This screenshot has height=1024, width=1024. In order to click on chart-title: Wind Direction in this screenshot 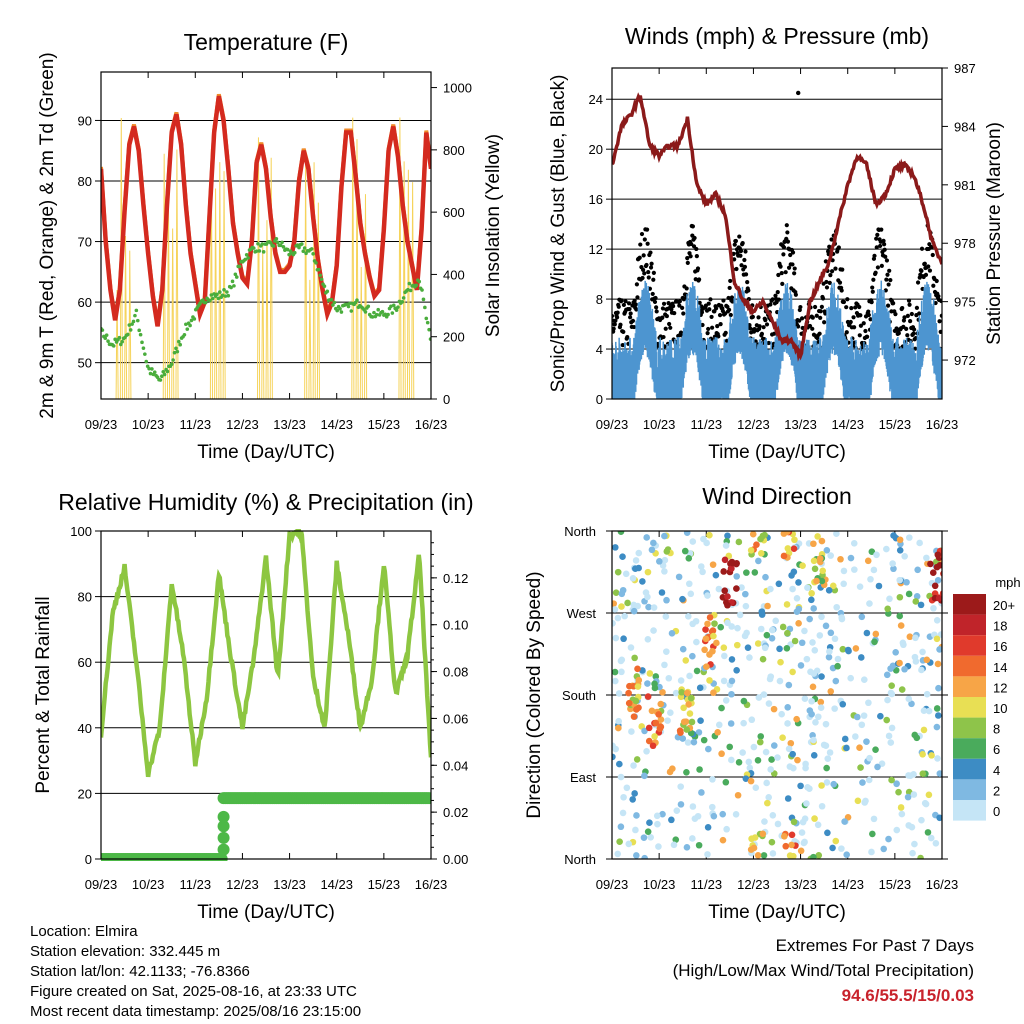, I will do `click(777, 496)`.